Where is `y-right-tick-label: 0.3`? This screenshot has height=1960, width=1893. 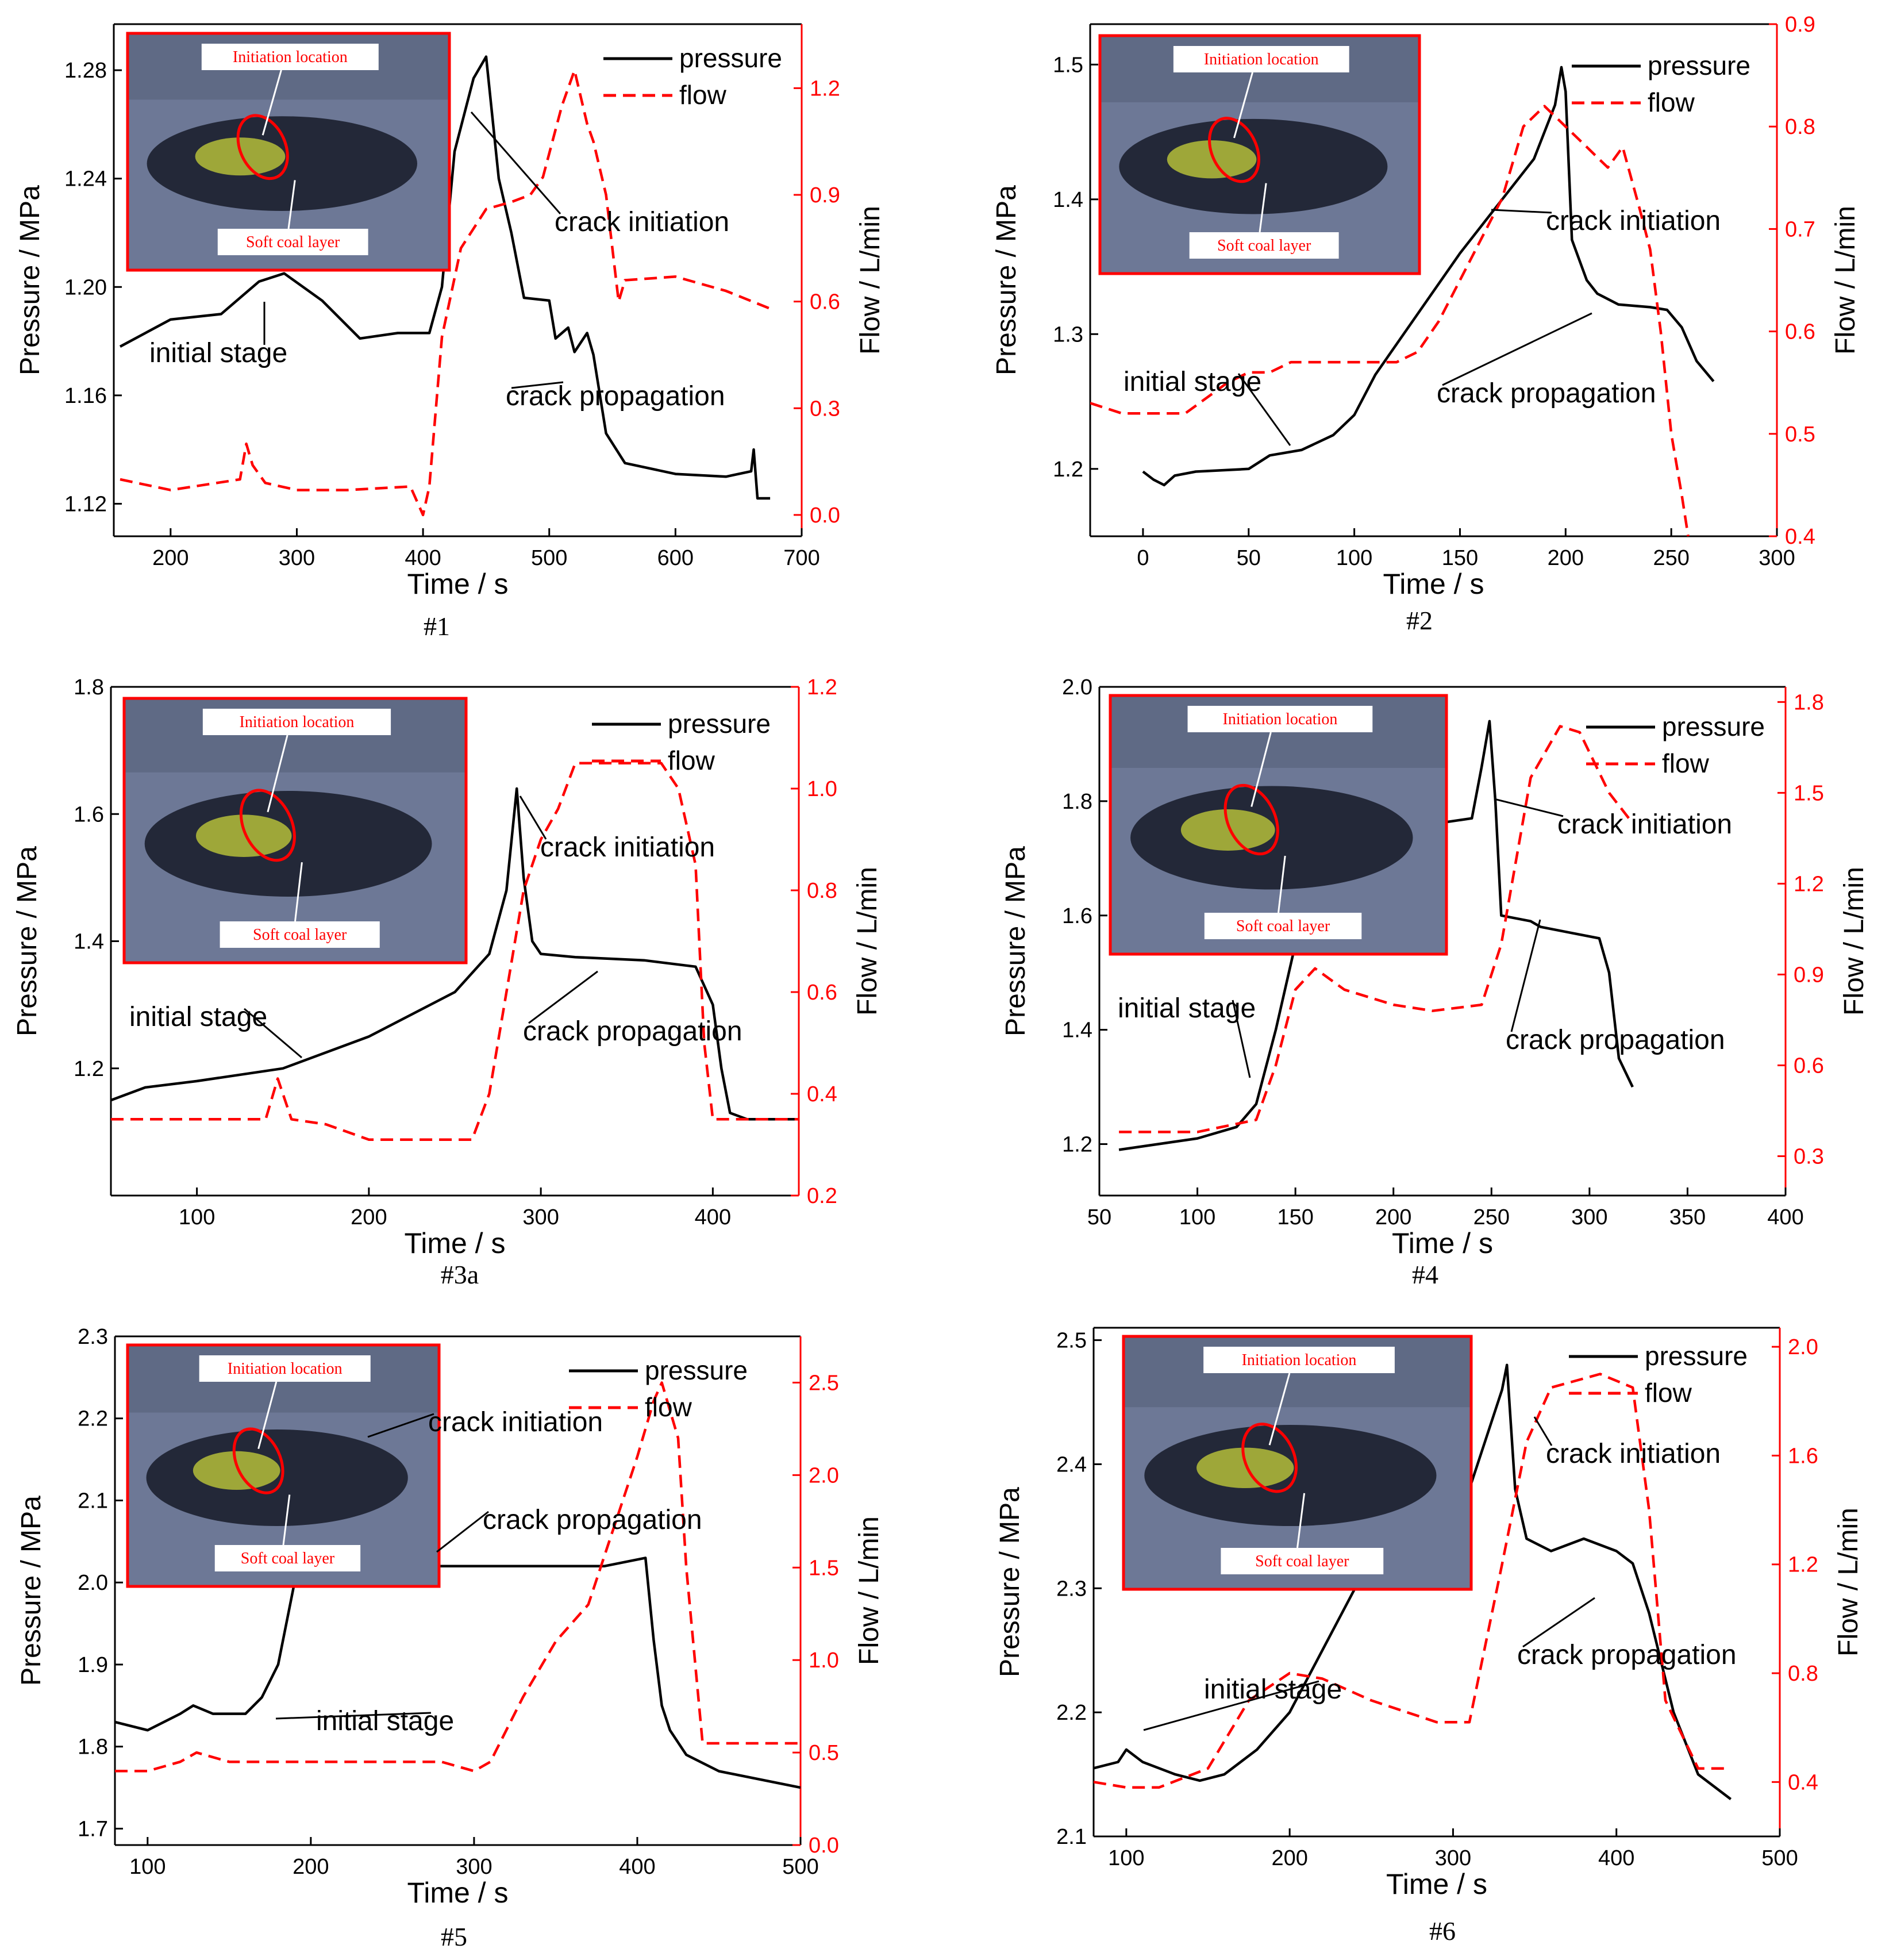
y-right-tick-label: 0.3 is located at coordinates (825, 409).